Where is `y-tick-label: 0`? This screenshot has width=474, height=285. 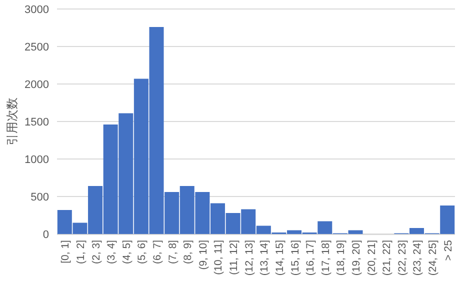
y-tick-label: 0 is located at coordinates (45, 235).